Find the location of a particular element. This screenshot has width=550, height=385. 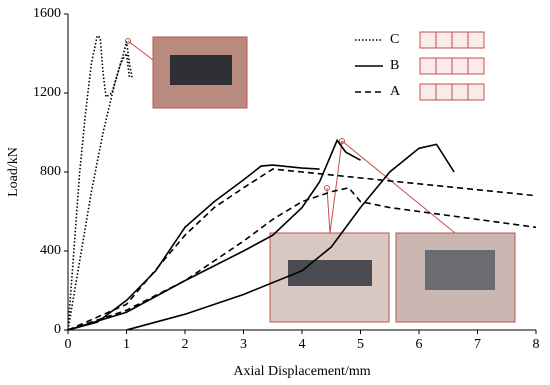

x-tick-label: 4 is located at coordinates (302, 344).